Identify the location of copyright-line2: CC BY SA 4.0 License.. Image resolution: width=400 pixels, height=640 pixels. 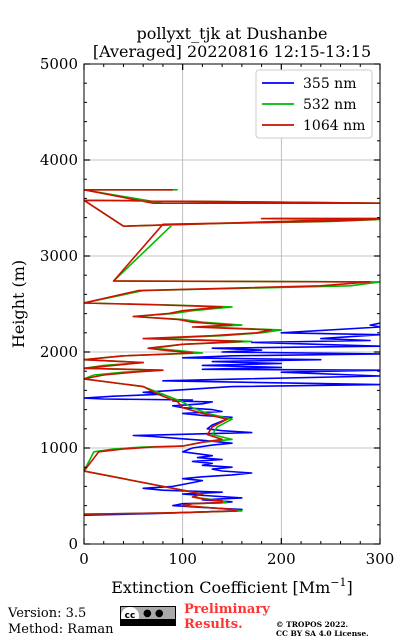
(322, 633).